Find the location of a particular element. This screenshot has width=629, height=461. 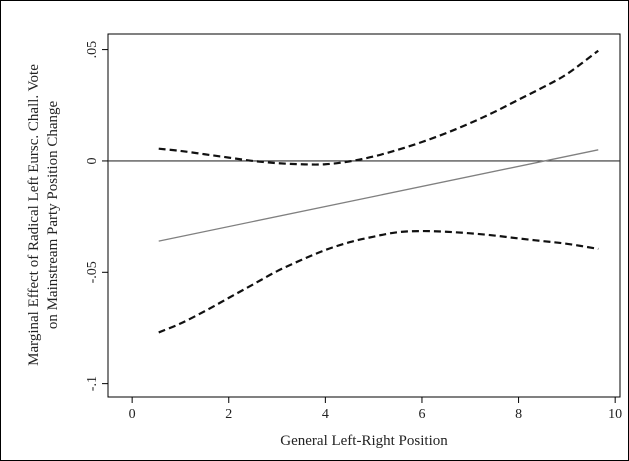

y-axis: .05 0 -.05 -.1 is located at coordinates (96, 216).